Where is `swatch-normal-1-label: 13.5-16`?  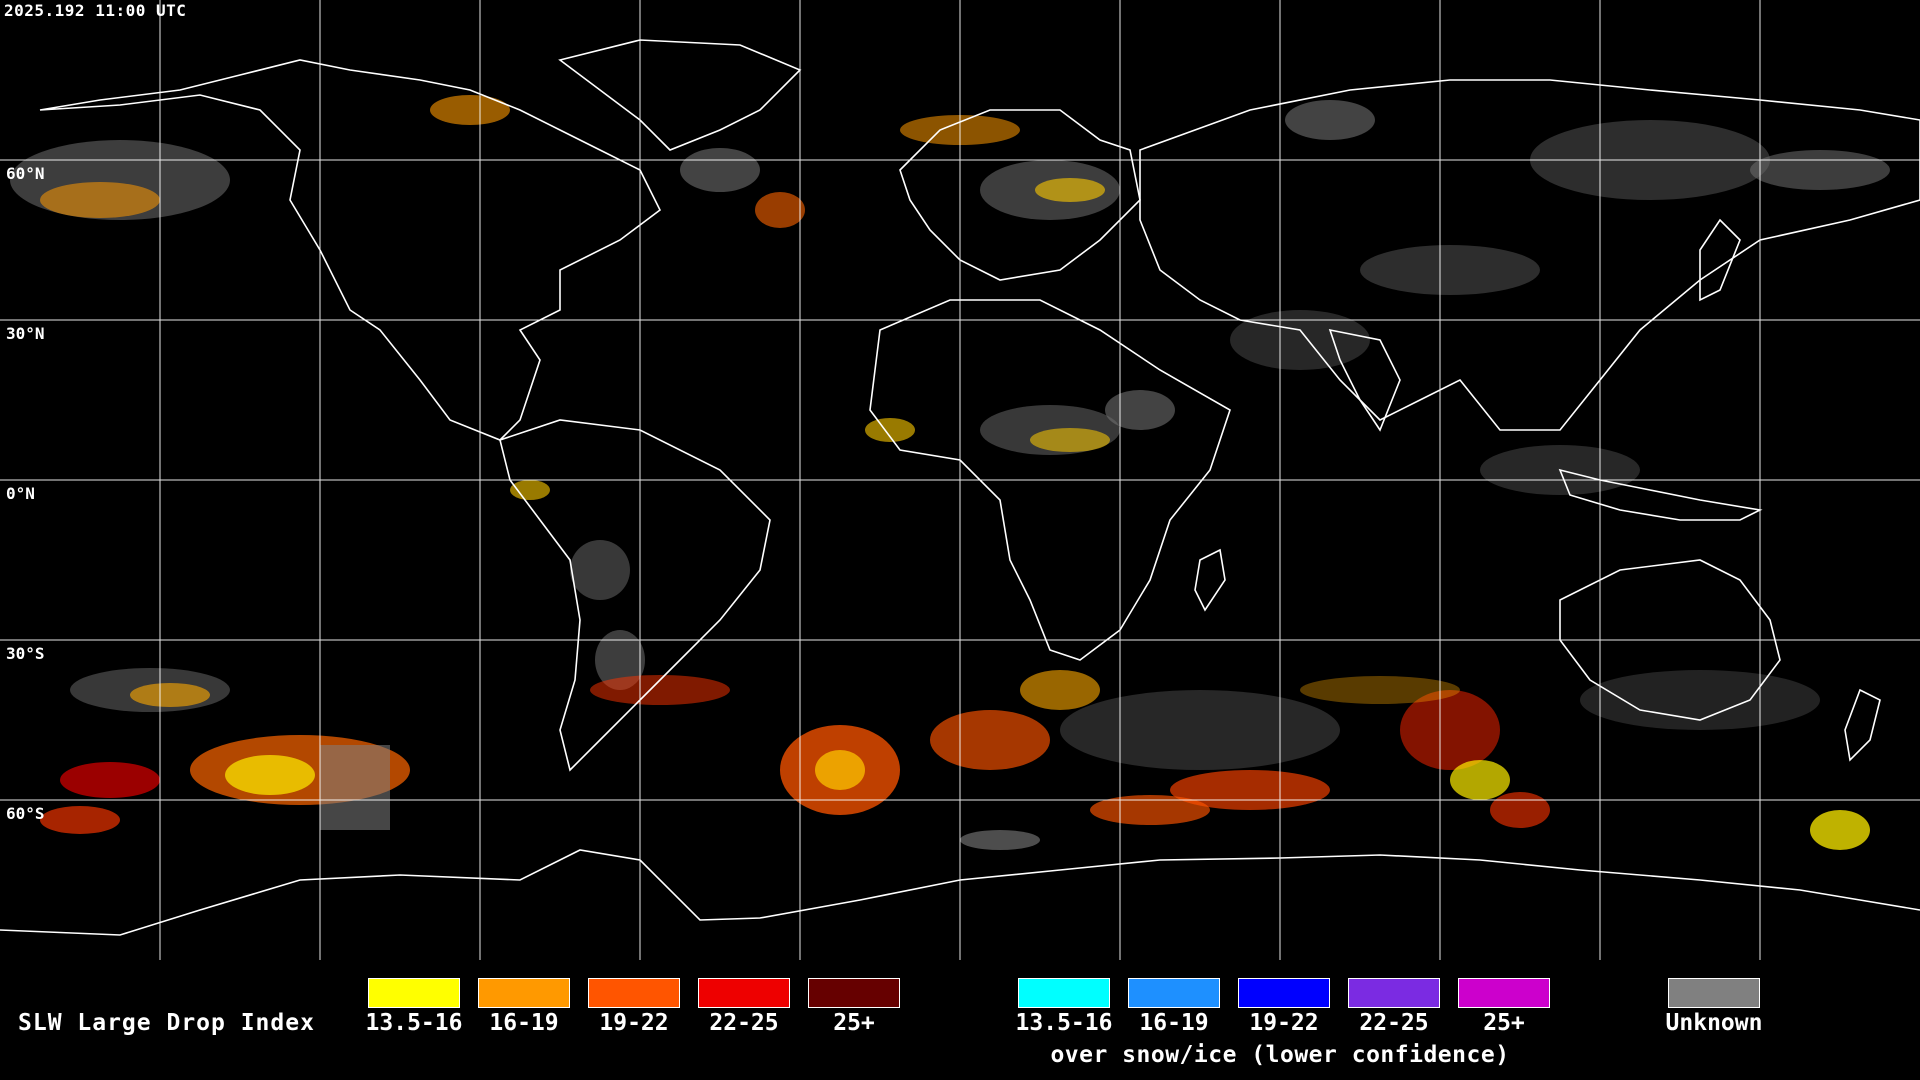 swatch-normal-1-label: 13.5-16 is located at coordinates (414, 1023).